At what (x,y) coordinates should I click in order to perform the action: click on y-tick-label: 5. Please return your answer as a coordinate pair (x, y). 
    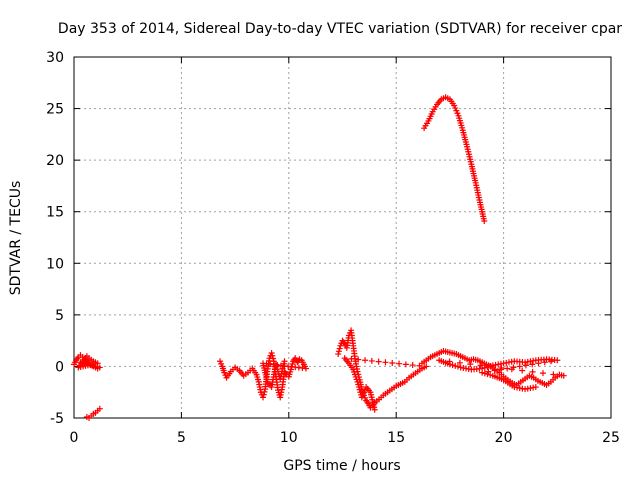
    Looking at the image, I should click on (59, 316).